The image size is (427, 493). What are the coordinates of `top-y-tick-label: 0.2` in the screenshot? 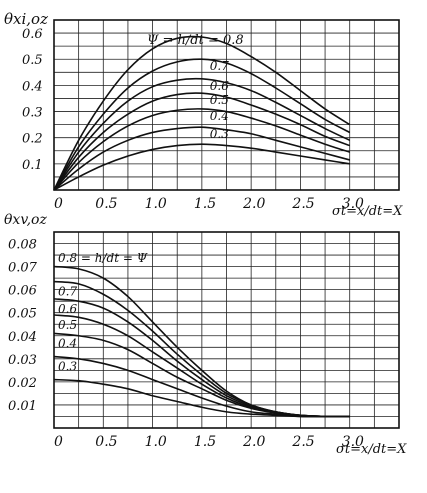 It's located at (32, 139).